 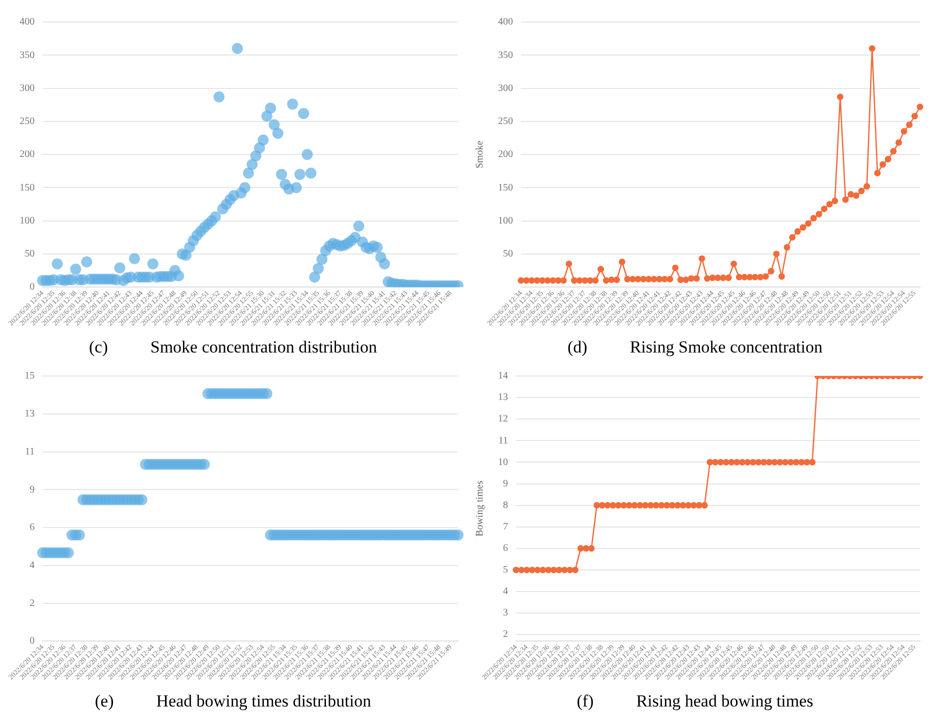 What do you see at coordinates (29, 376) in the screenshot?
I see `y-tick-label: 15` at bounding box center [29, 376].